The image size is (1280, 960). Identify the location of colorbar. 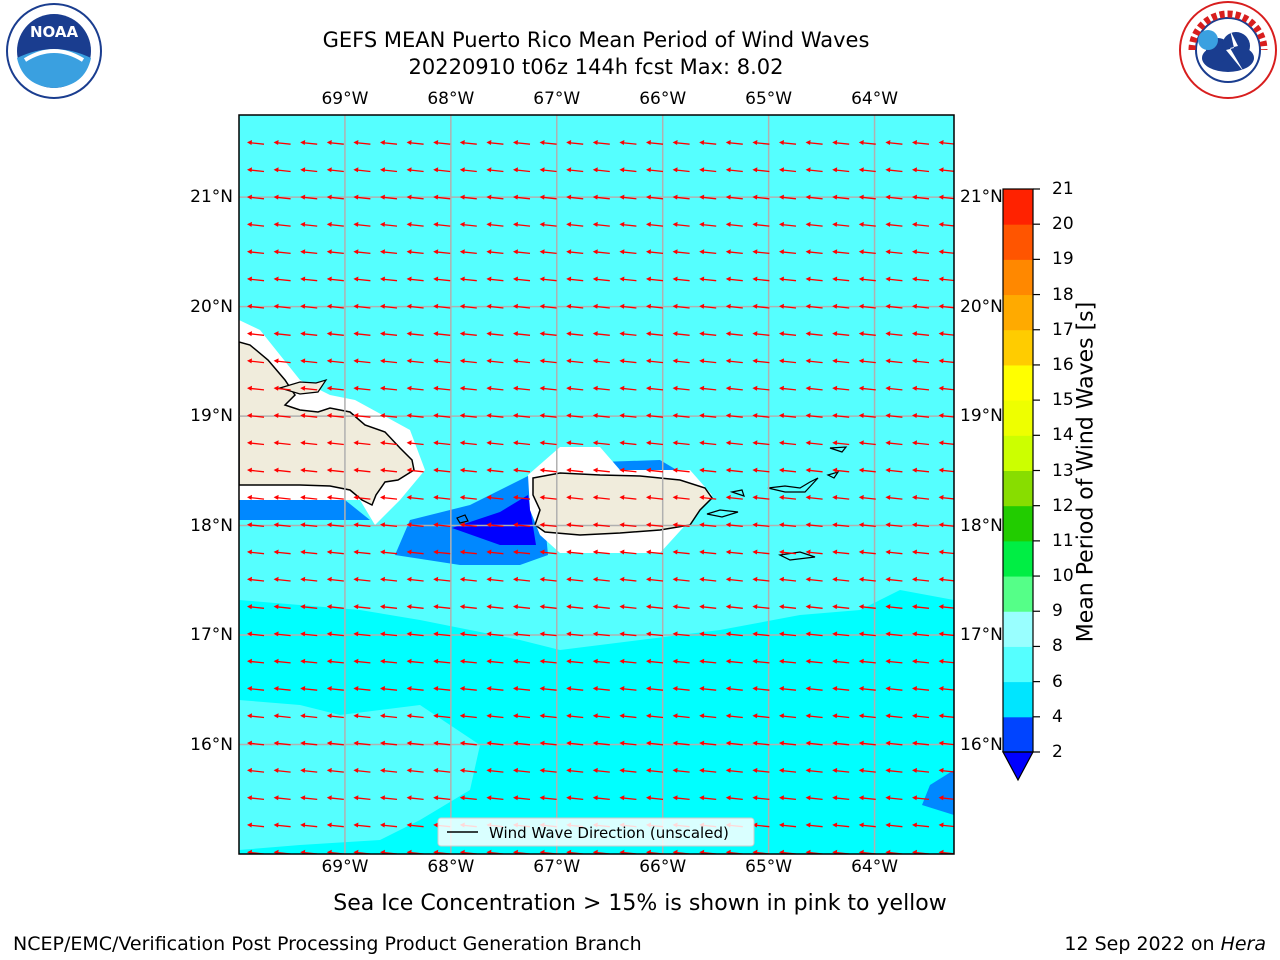
(1020, 485).